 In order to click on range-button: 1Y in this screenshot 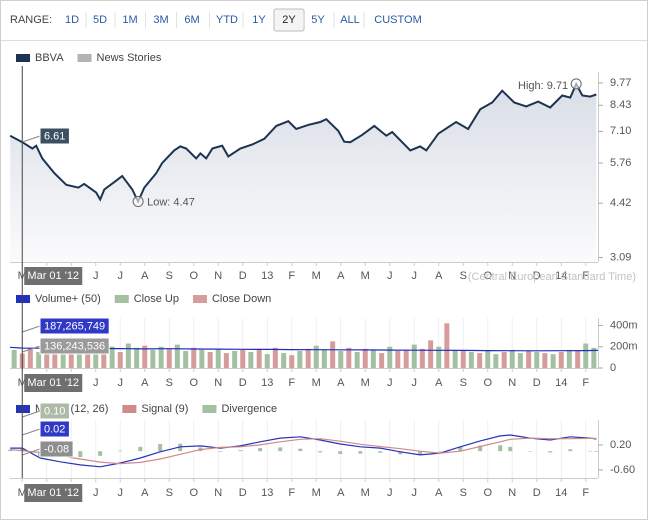, I will do `click(259, 20)`.